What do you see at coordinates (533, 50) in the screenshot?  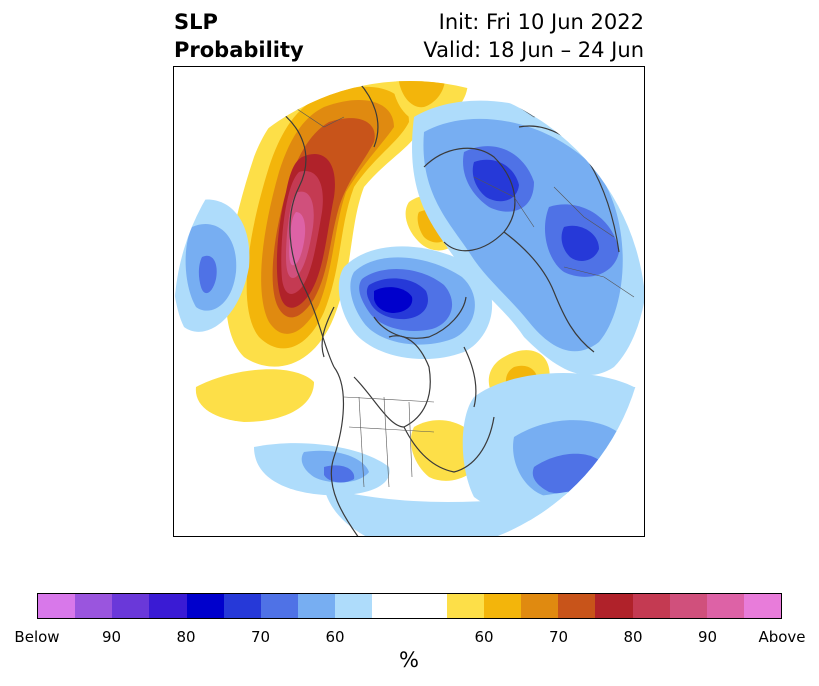 I see `title-valid-range: Valid: 18 Jun – 24 Jun` at bounding box center [533, 50].